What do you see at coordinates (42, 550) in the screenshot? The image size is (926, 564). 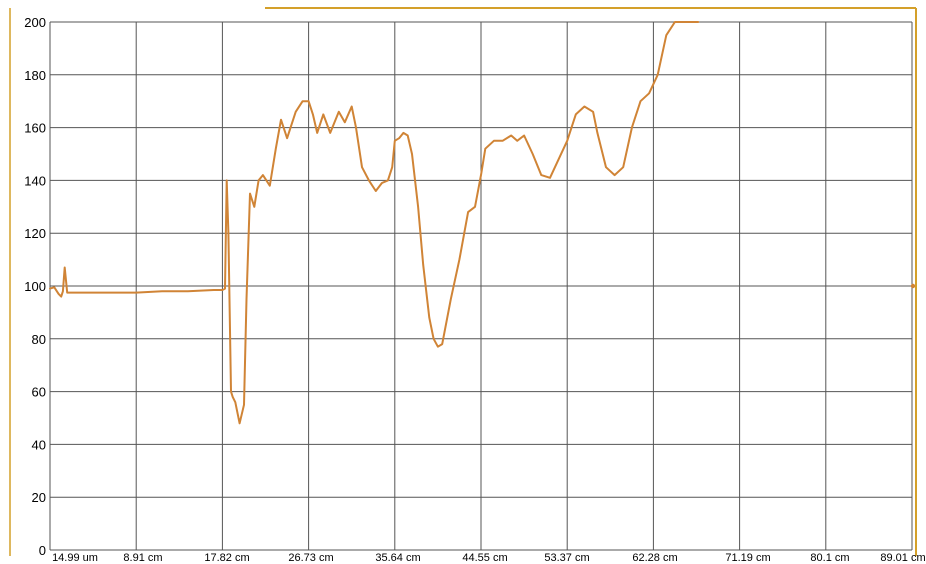 I see `y-tick-label: 0` at bounding box center [42, 550].